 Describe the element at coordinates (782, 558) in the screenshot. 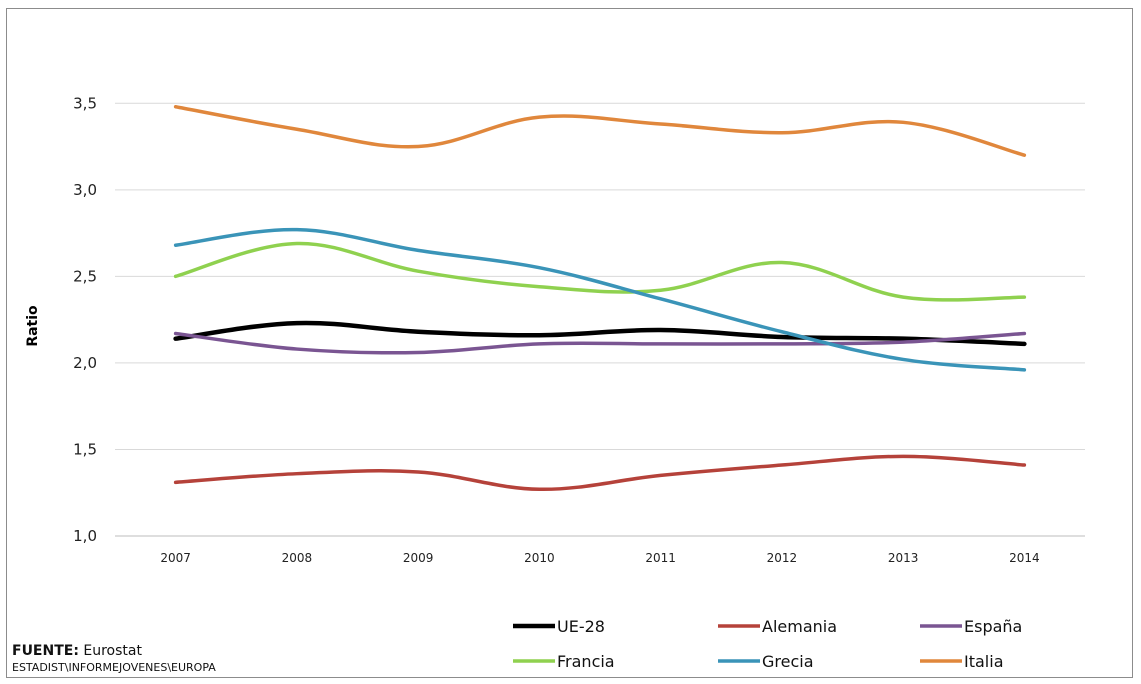

I see `x-tick-label: 2012` at that location.